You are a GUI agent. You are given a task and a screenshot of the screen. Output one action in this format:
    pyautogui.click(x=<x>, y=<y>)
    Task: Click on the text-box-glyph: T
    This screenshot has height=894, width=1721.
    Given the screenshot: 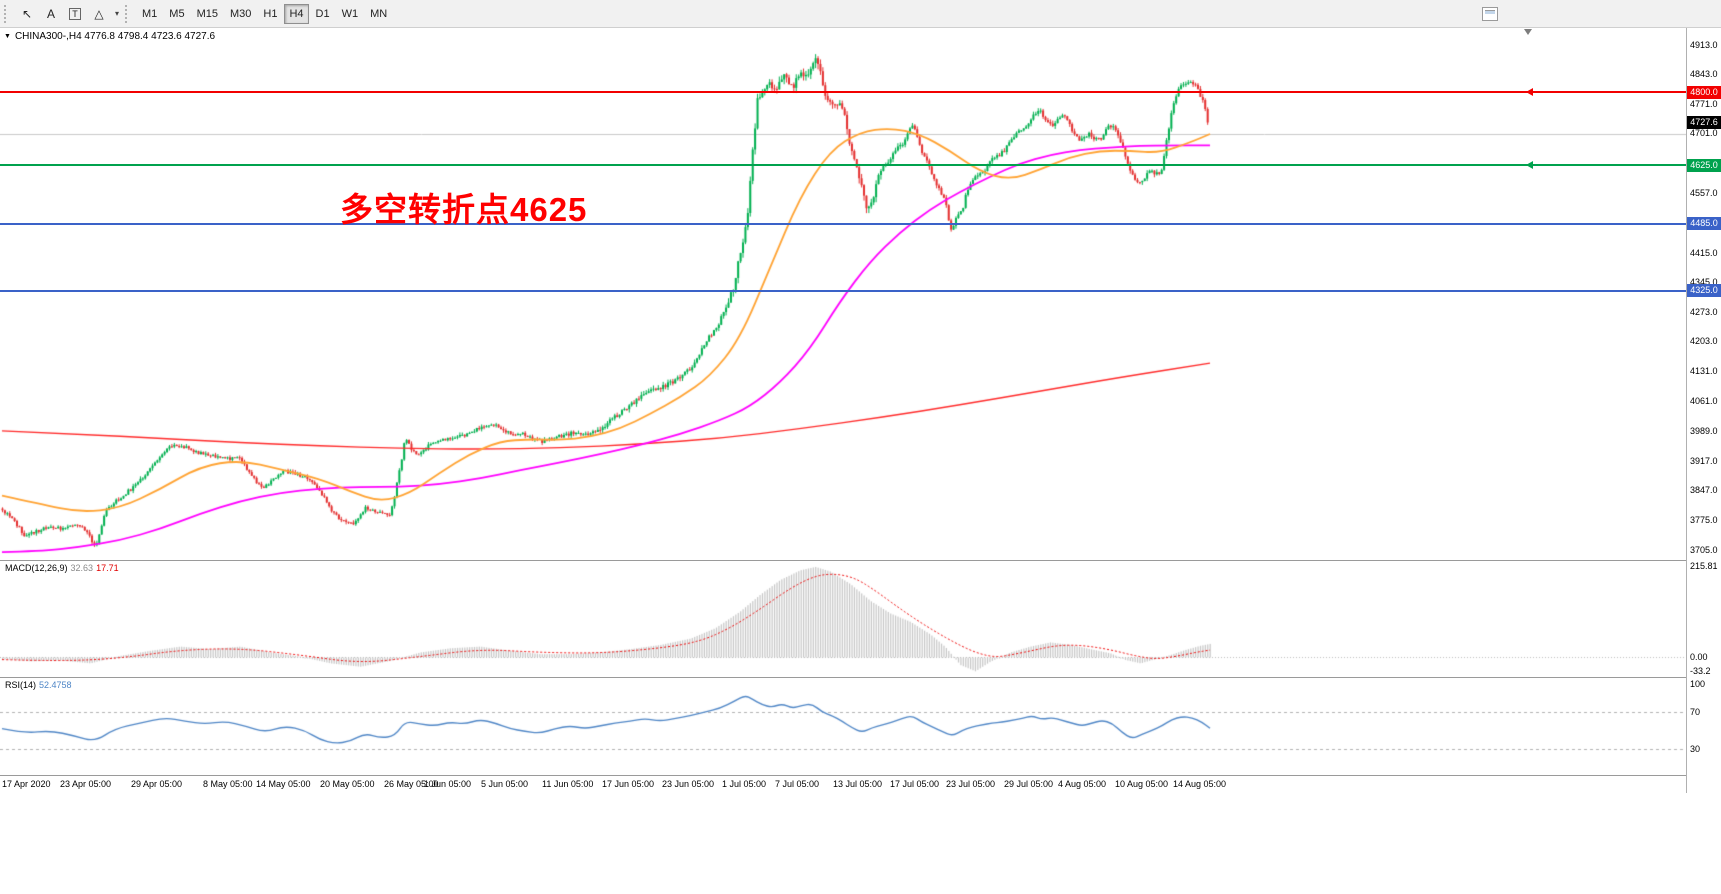 What is the action you would take?
    pyautogui.click(x=75, y=13)
    